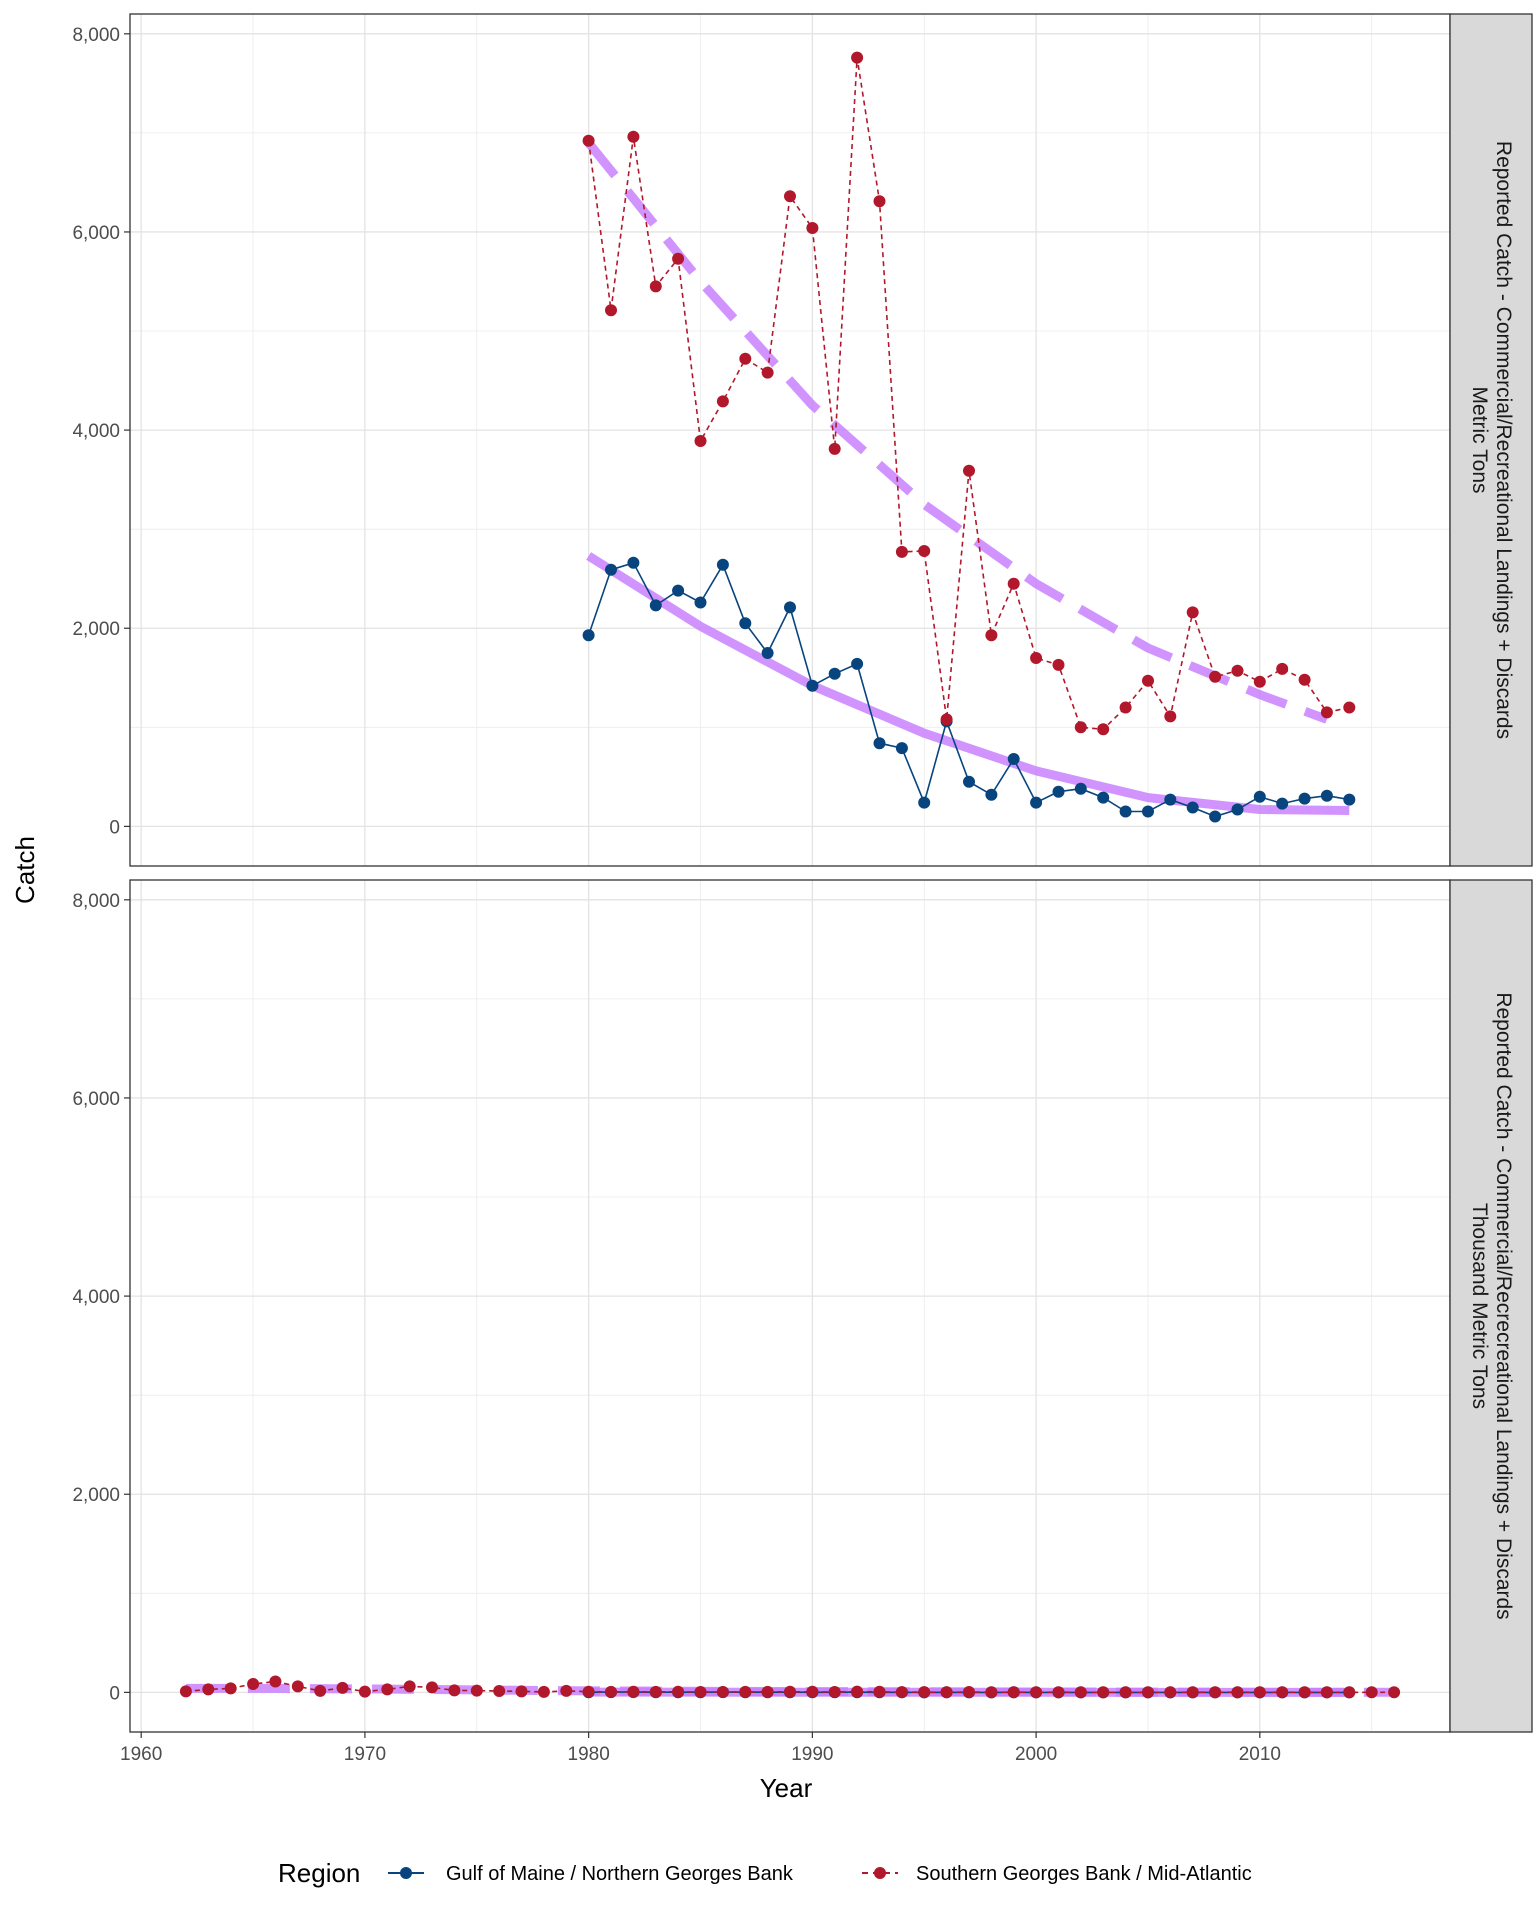 The height and width of the screenshot is (1920, 1536). I want to click on y-tick-label: 0, so click(114, 1693).